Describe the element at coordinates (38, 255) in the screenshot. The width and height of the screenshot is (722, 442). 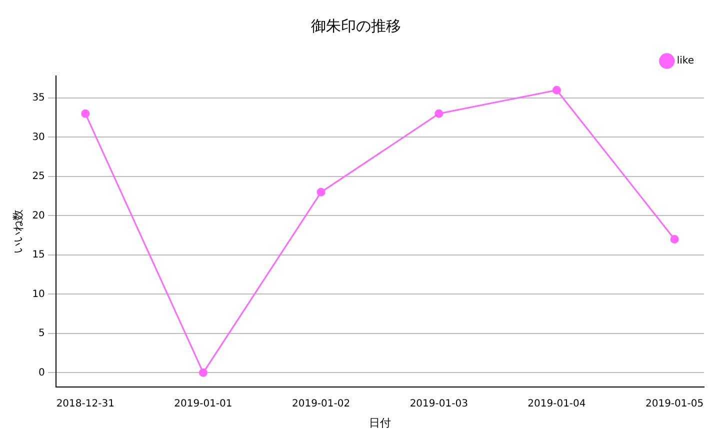
I see `y-tick-label: 15` at that location.